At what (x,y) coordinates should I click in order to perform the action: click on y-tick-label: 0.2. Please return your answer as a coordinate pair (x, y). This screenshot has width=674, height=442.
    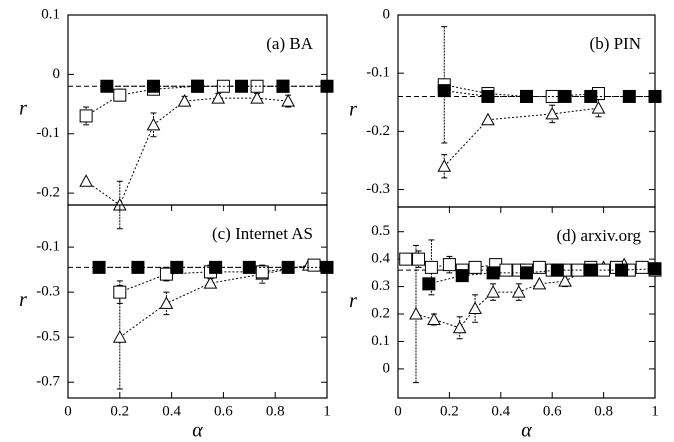
    Looking at the image, I should click on (380, 313).